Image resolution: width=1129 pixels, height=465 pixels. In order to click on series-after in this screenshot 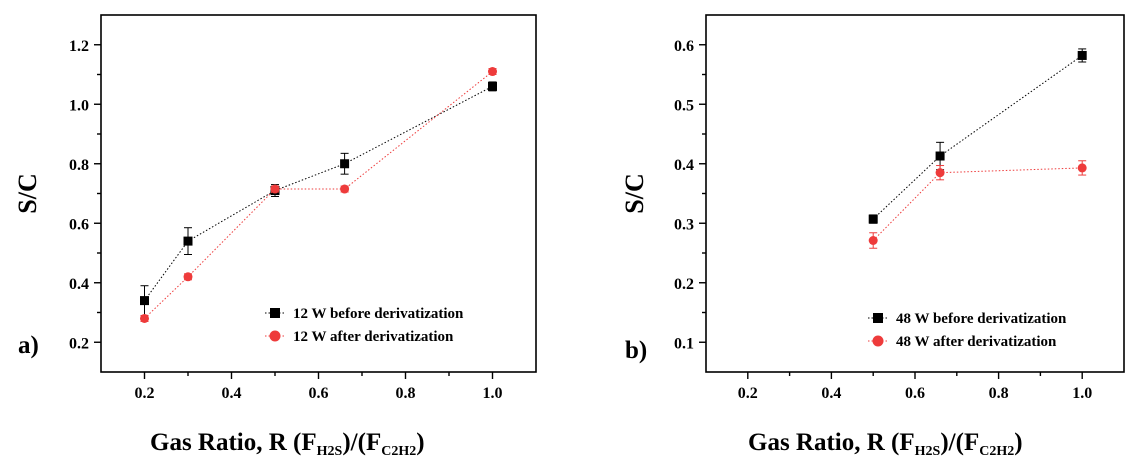, I will do `click(977, 204)`.